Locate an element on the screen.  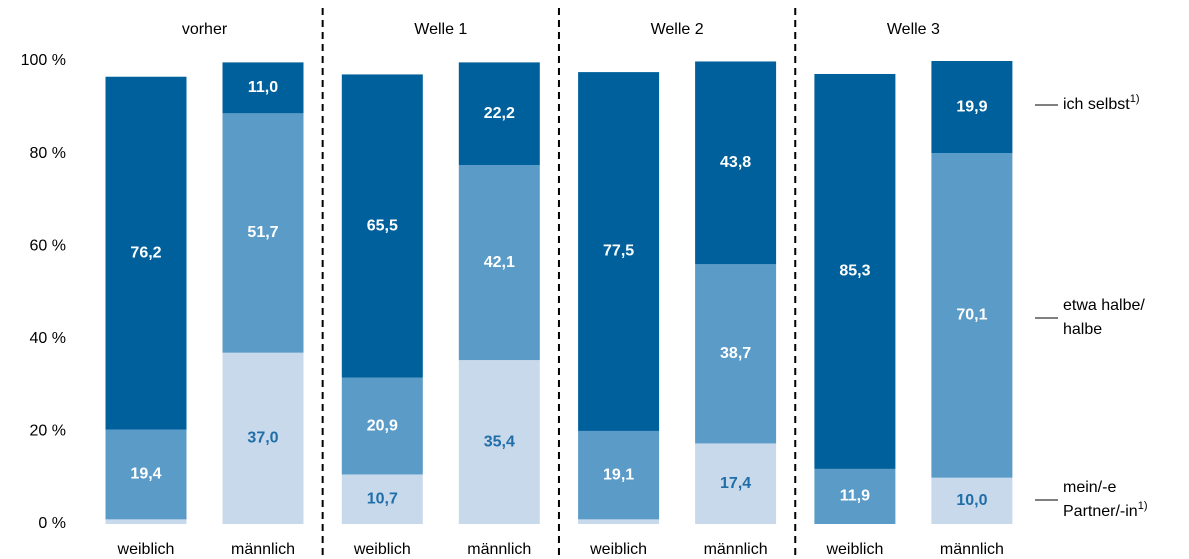
data-label: 43,8 is located at coordinates (735, 162).